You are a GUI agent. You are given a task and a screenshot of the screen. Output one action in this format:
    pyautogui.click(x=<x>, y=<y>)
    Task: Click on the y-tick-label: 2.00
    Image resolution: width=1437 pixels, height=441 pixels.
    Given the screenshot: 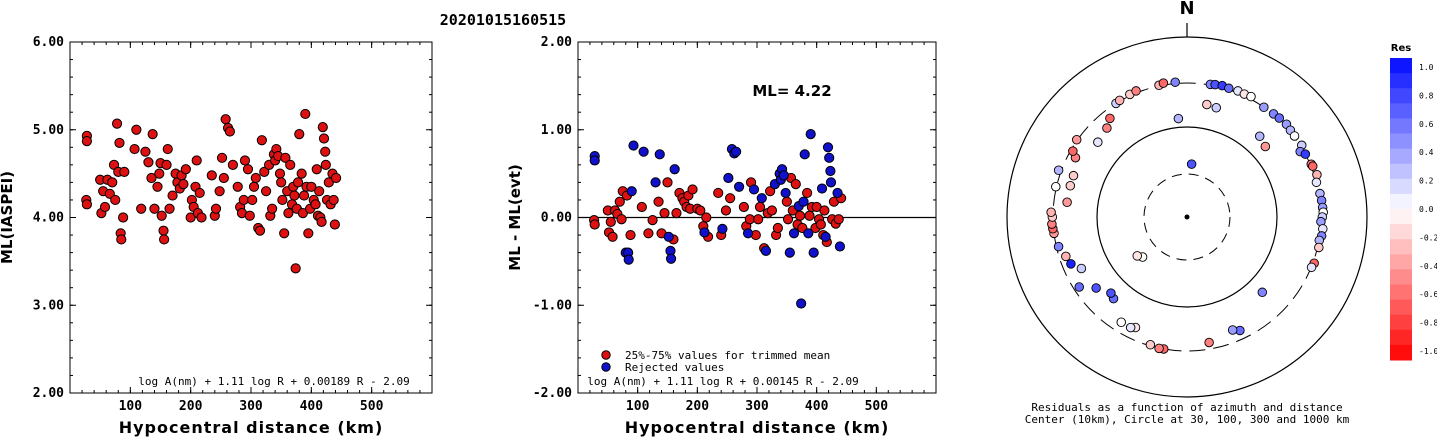 What is the action you would take?
    pyautogui.click(x=48, y=393)
    